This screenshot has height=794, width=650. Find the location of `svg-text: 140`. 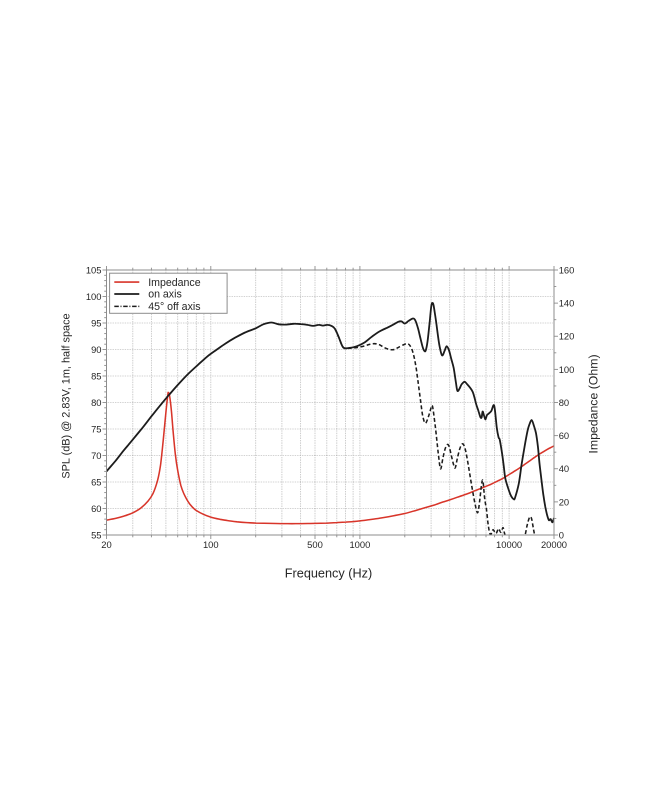

svg-text: 140 is located at coordinates (567, 303).